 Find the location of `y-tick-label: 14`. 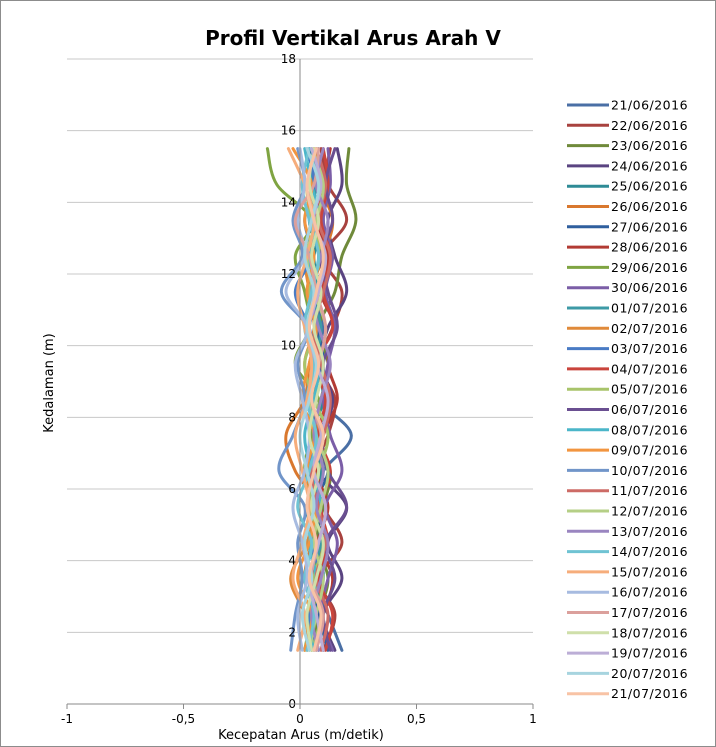

y-tick-label: 14 is located at coordinates (288, 202).